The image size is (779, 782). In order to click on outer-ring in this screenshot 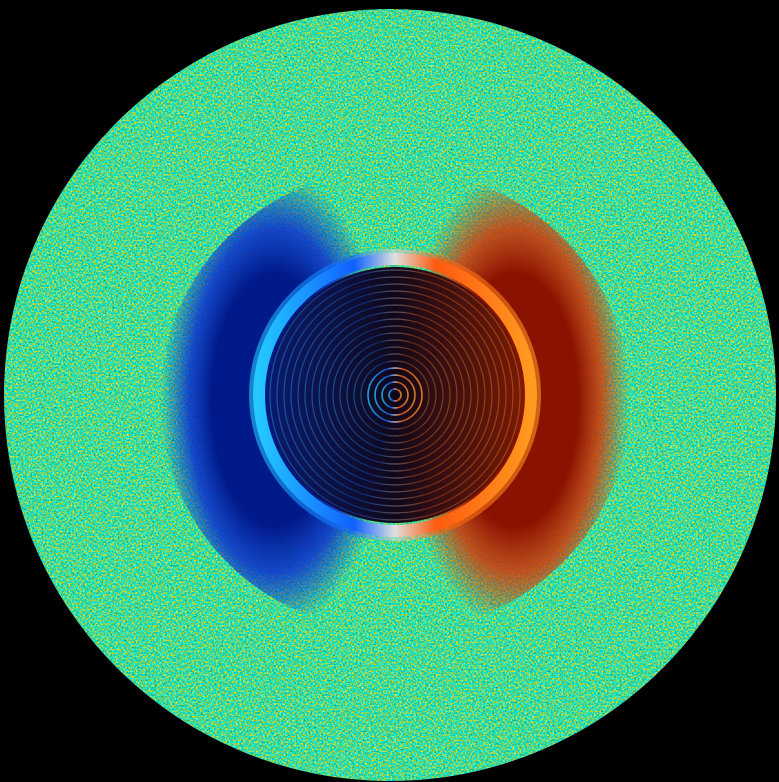, I will do `click(395, 395)`.